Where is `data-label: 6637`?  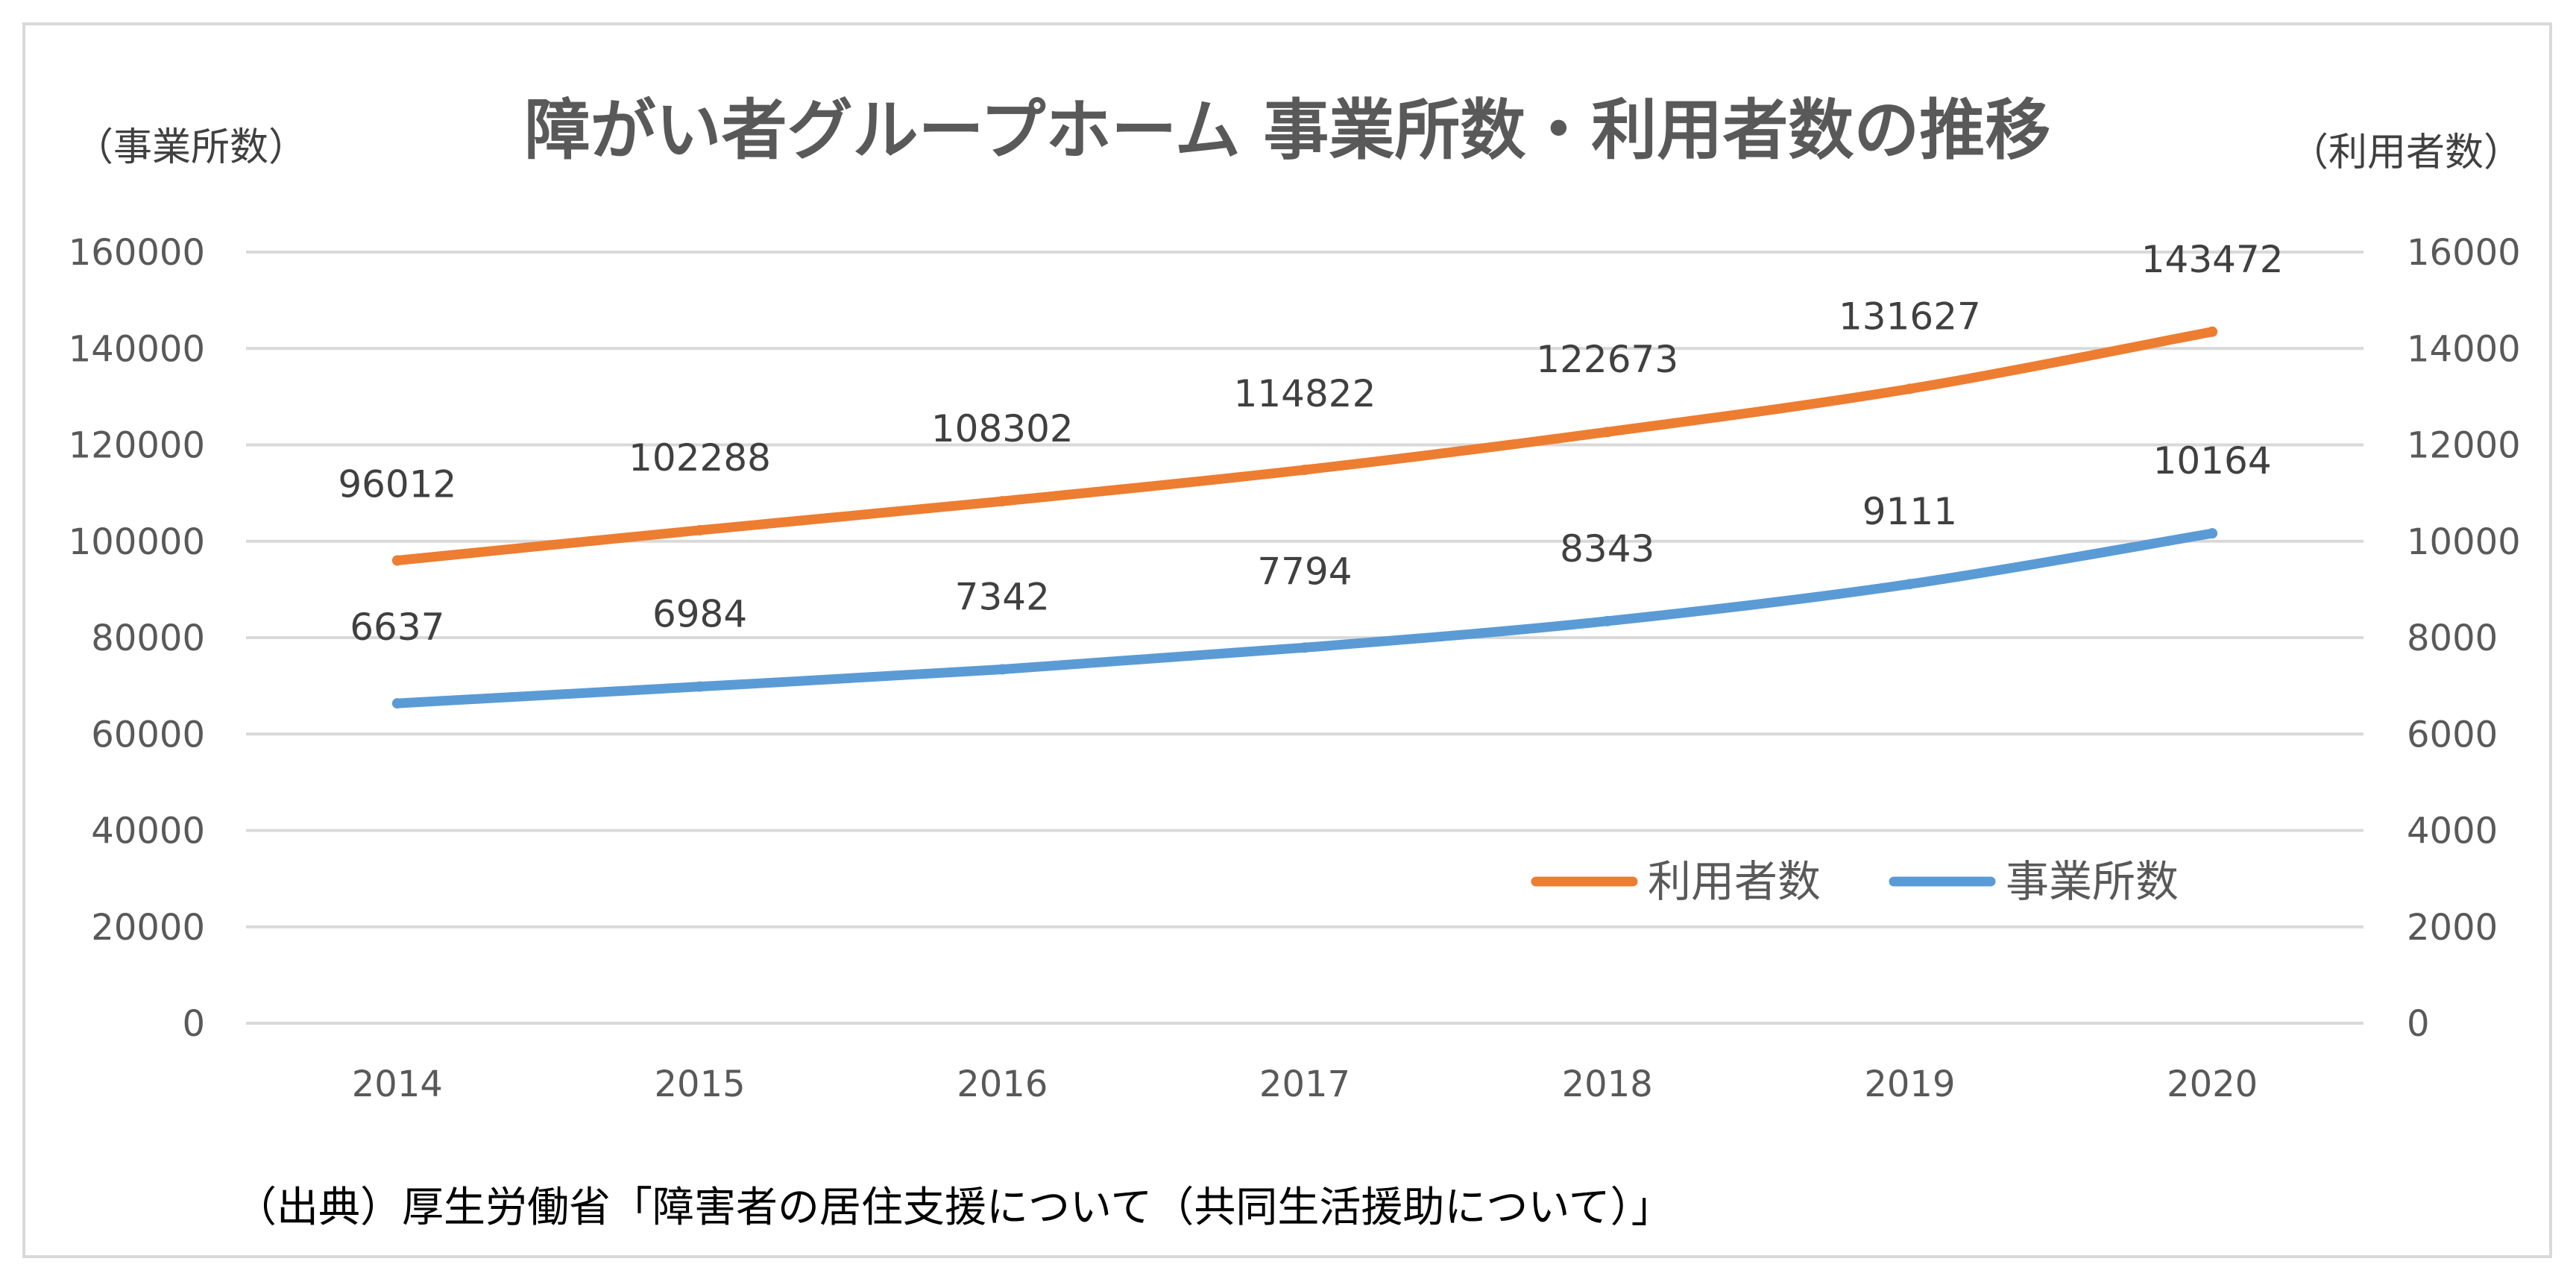
data-label: 6637 is located at coordinates (397, 627).